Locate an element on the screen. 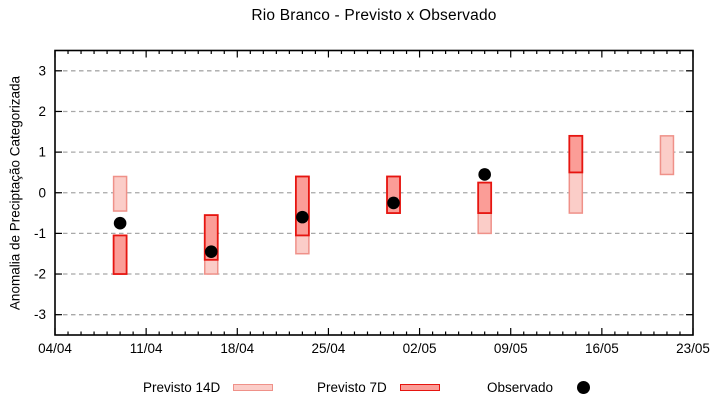 This screenshot has width=720, height=400. x-tick-label-11/04: 11/04 is located at coordinates (146, 348).